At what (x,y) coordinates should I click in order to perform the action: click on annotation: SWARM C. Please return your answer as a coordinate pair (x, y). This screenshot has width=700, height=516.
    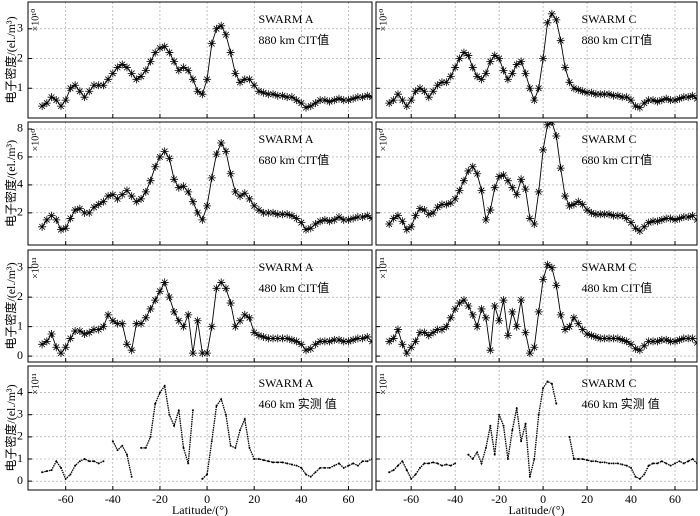
    Looking at the image, I should click on (608, 19).